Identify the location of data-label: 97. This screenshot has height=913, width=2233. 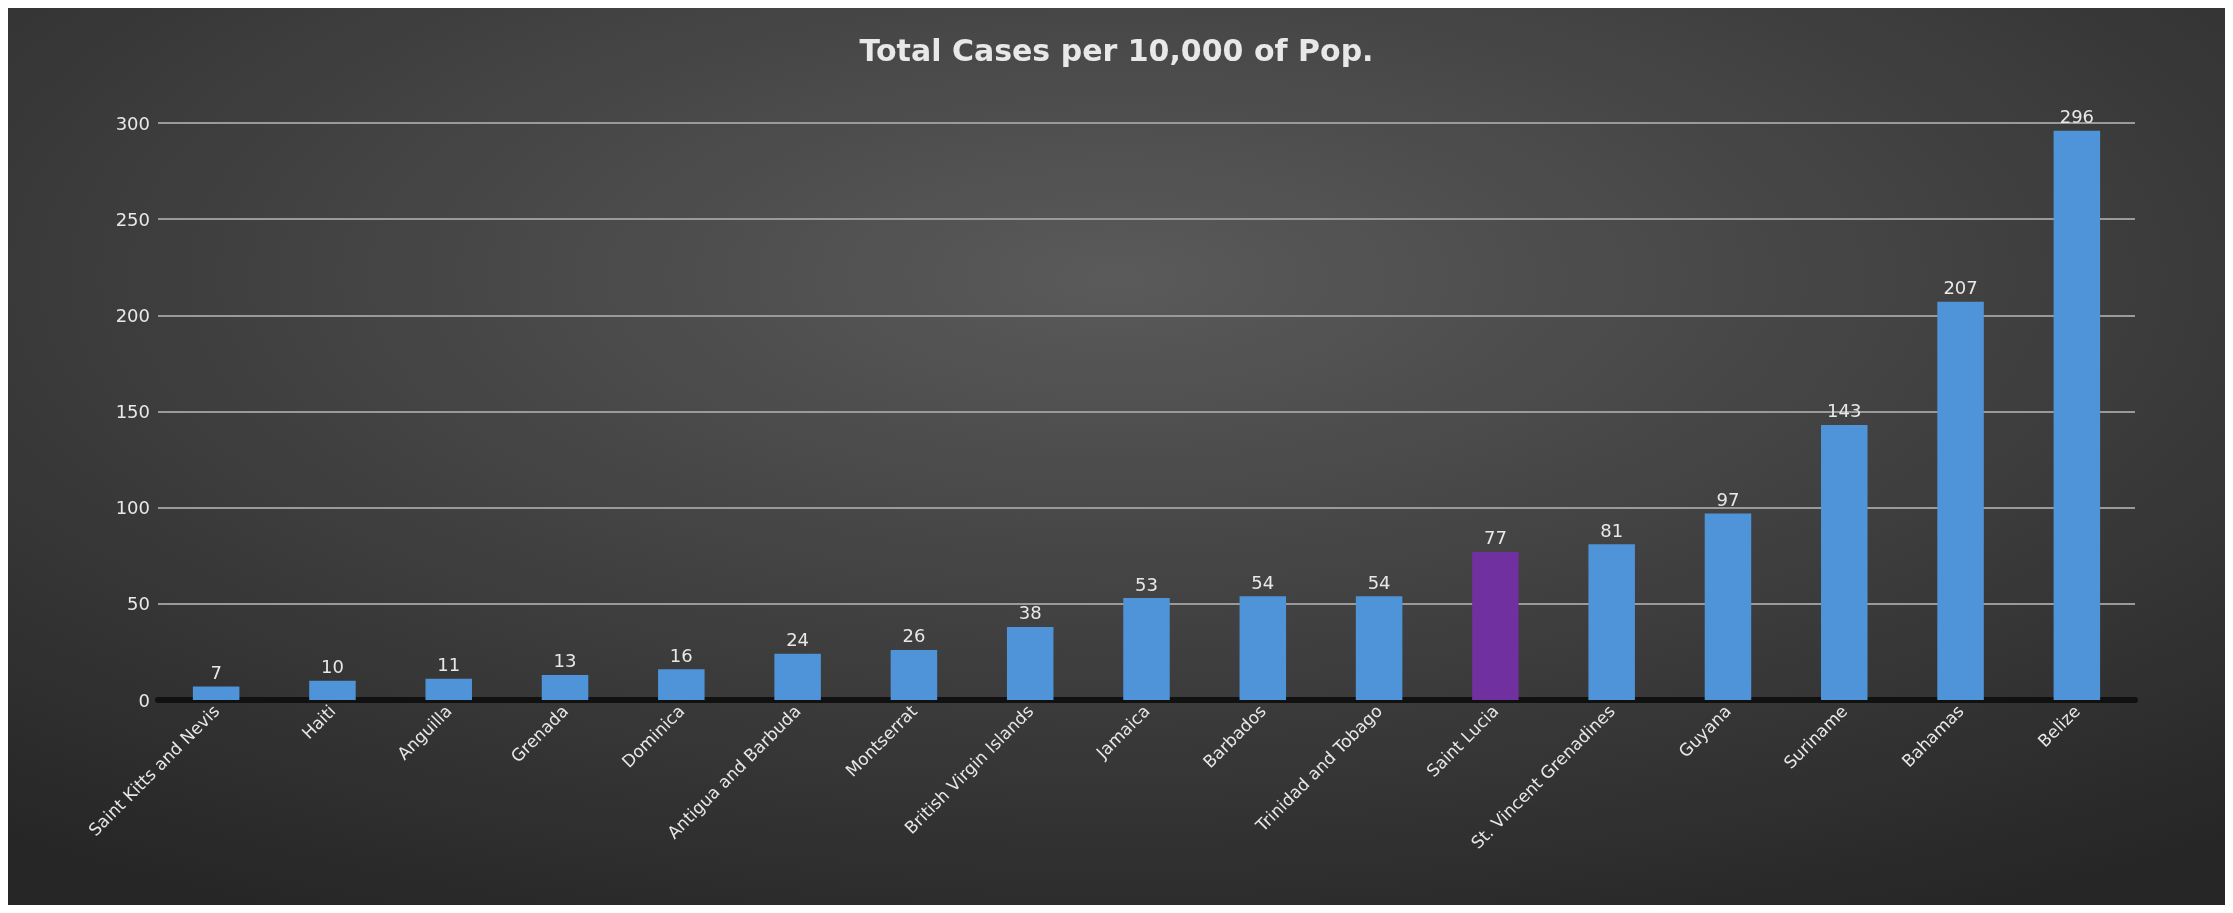
(1728, 499).